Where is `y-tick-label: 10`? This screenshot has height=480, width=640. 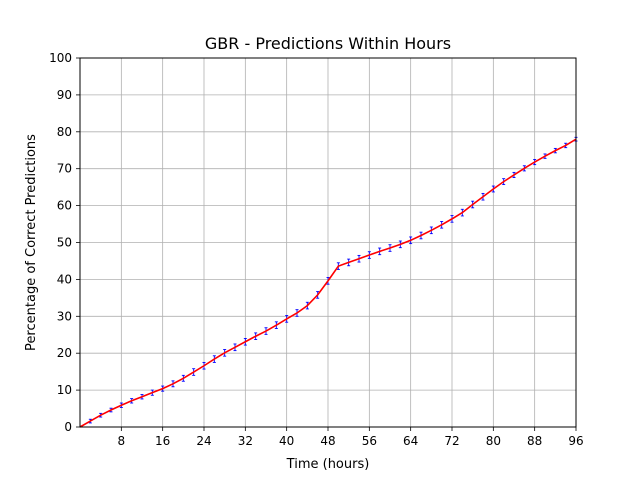
y-tick-label: 10 is located at coordinates (64, 390).